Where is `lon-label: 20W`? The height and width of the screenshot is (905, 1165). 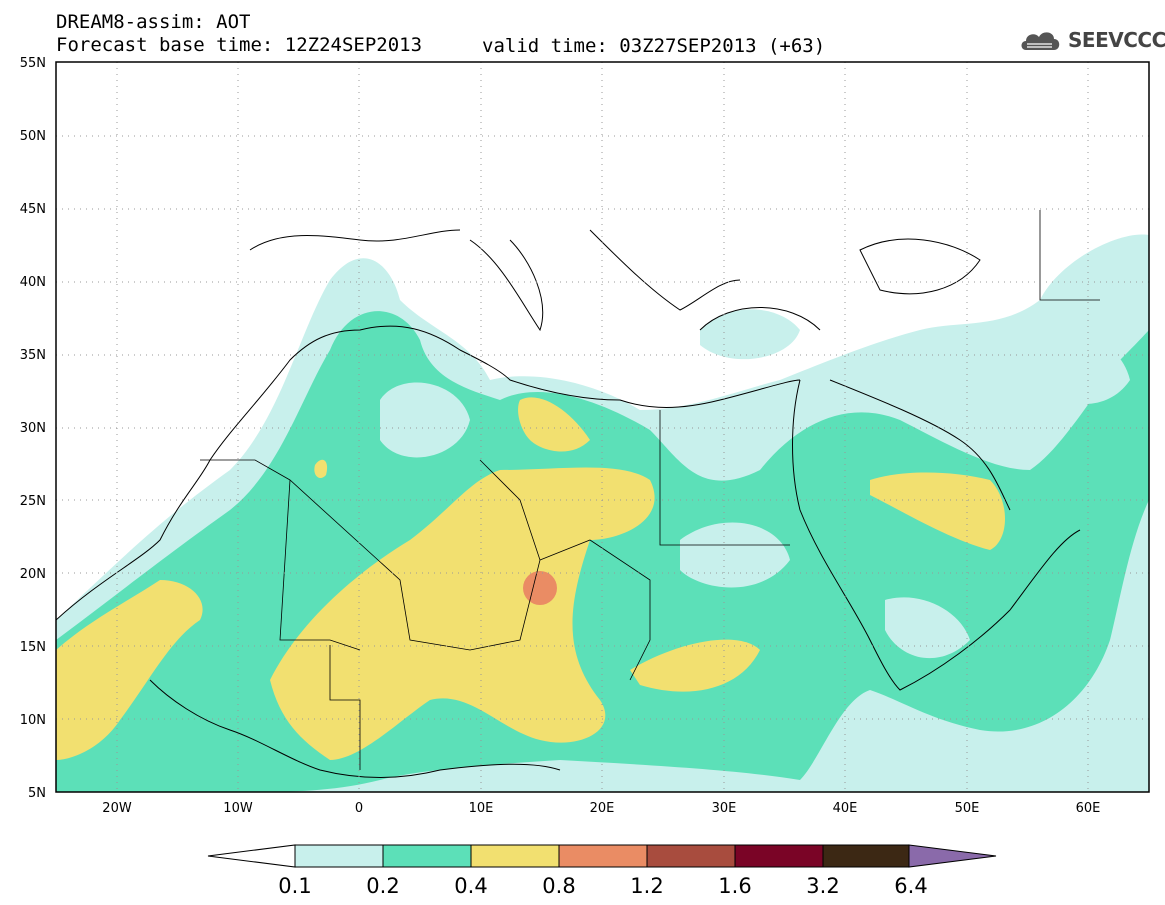 lon-label: 20W is located at coordinates (117, 808).